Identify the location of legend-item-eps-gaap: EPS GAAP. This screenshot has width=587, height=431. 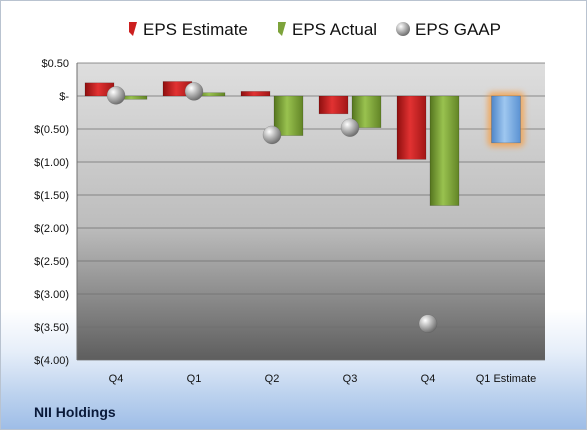
(448, 29).